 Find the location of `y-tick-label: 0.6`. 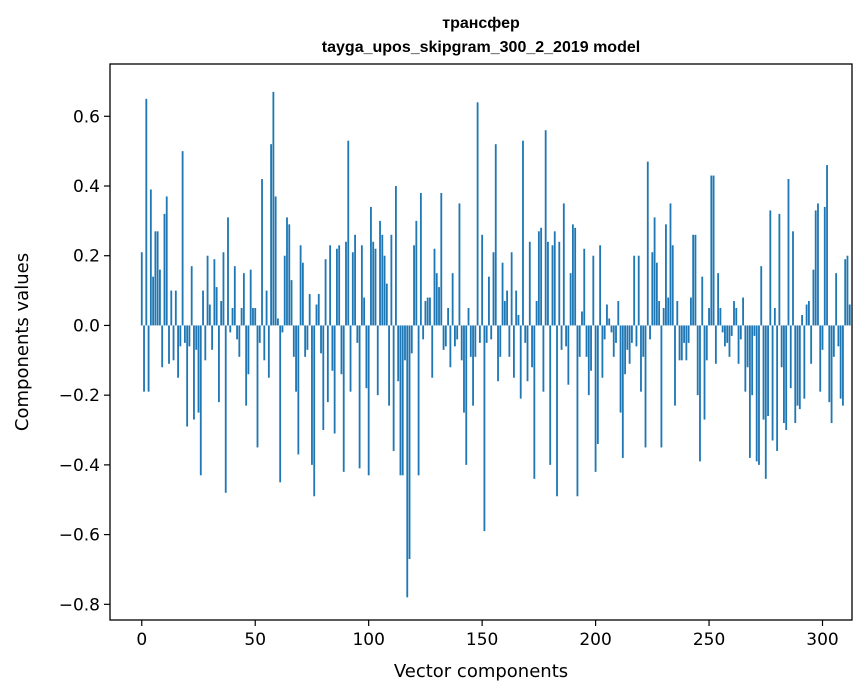

y-tick-label: 0.6 is located at coordinates (86, 117).